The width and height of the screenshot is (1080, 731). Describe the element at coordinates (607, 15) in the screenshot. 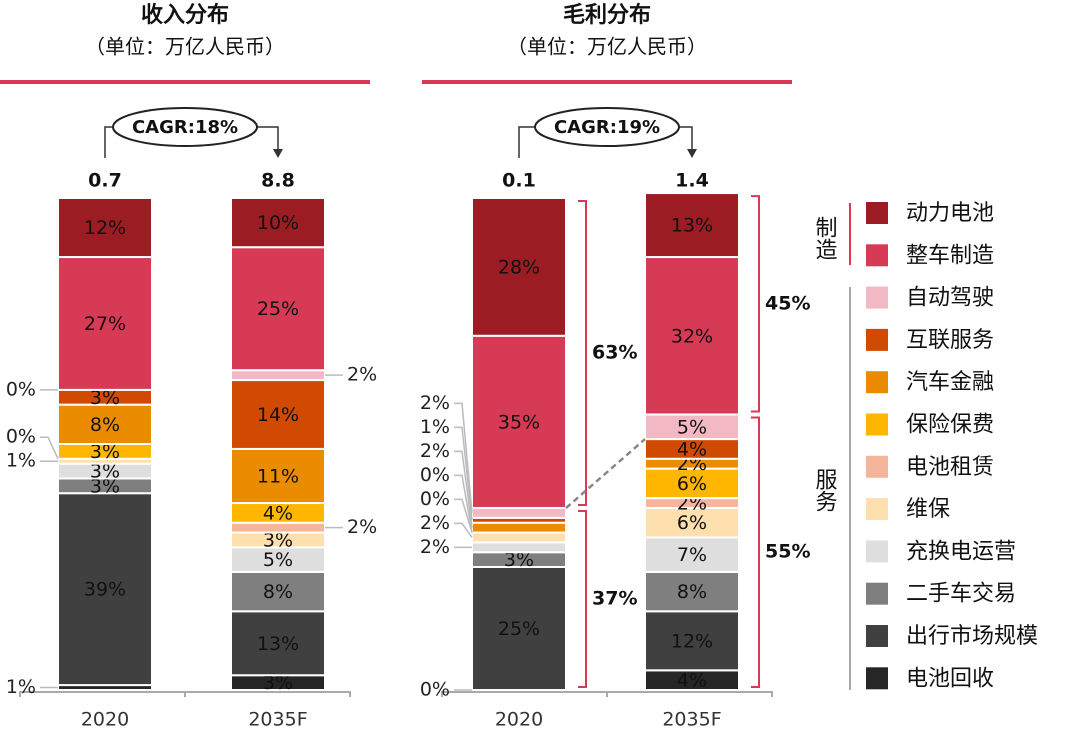

I see `chart-title: 毛利分布` at that location.